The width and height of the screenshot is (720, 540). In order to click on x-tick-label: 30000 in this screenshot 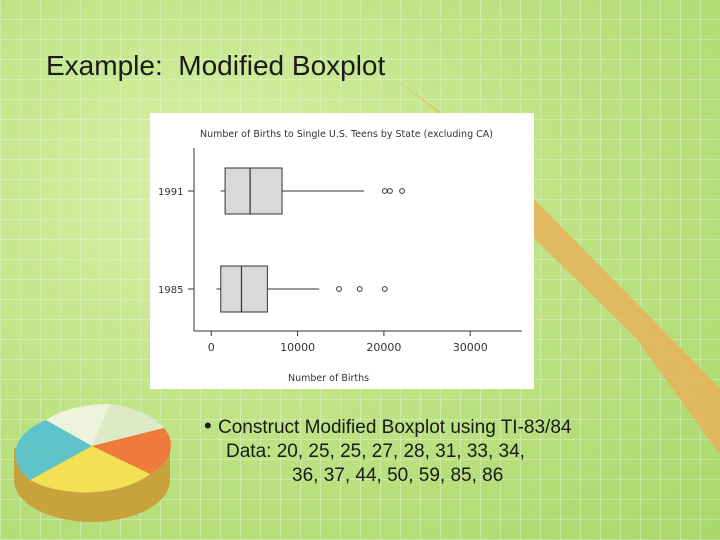, I will do `click(470, 347)`.